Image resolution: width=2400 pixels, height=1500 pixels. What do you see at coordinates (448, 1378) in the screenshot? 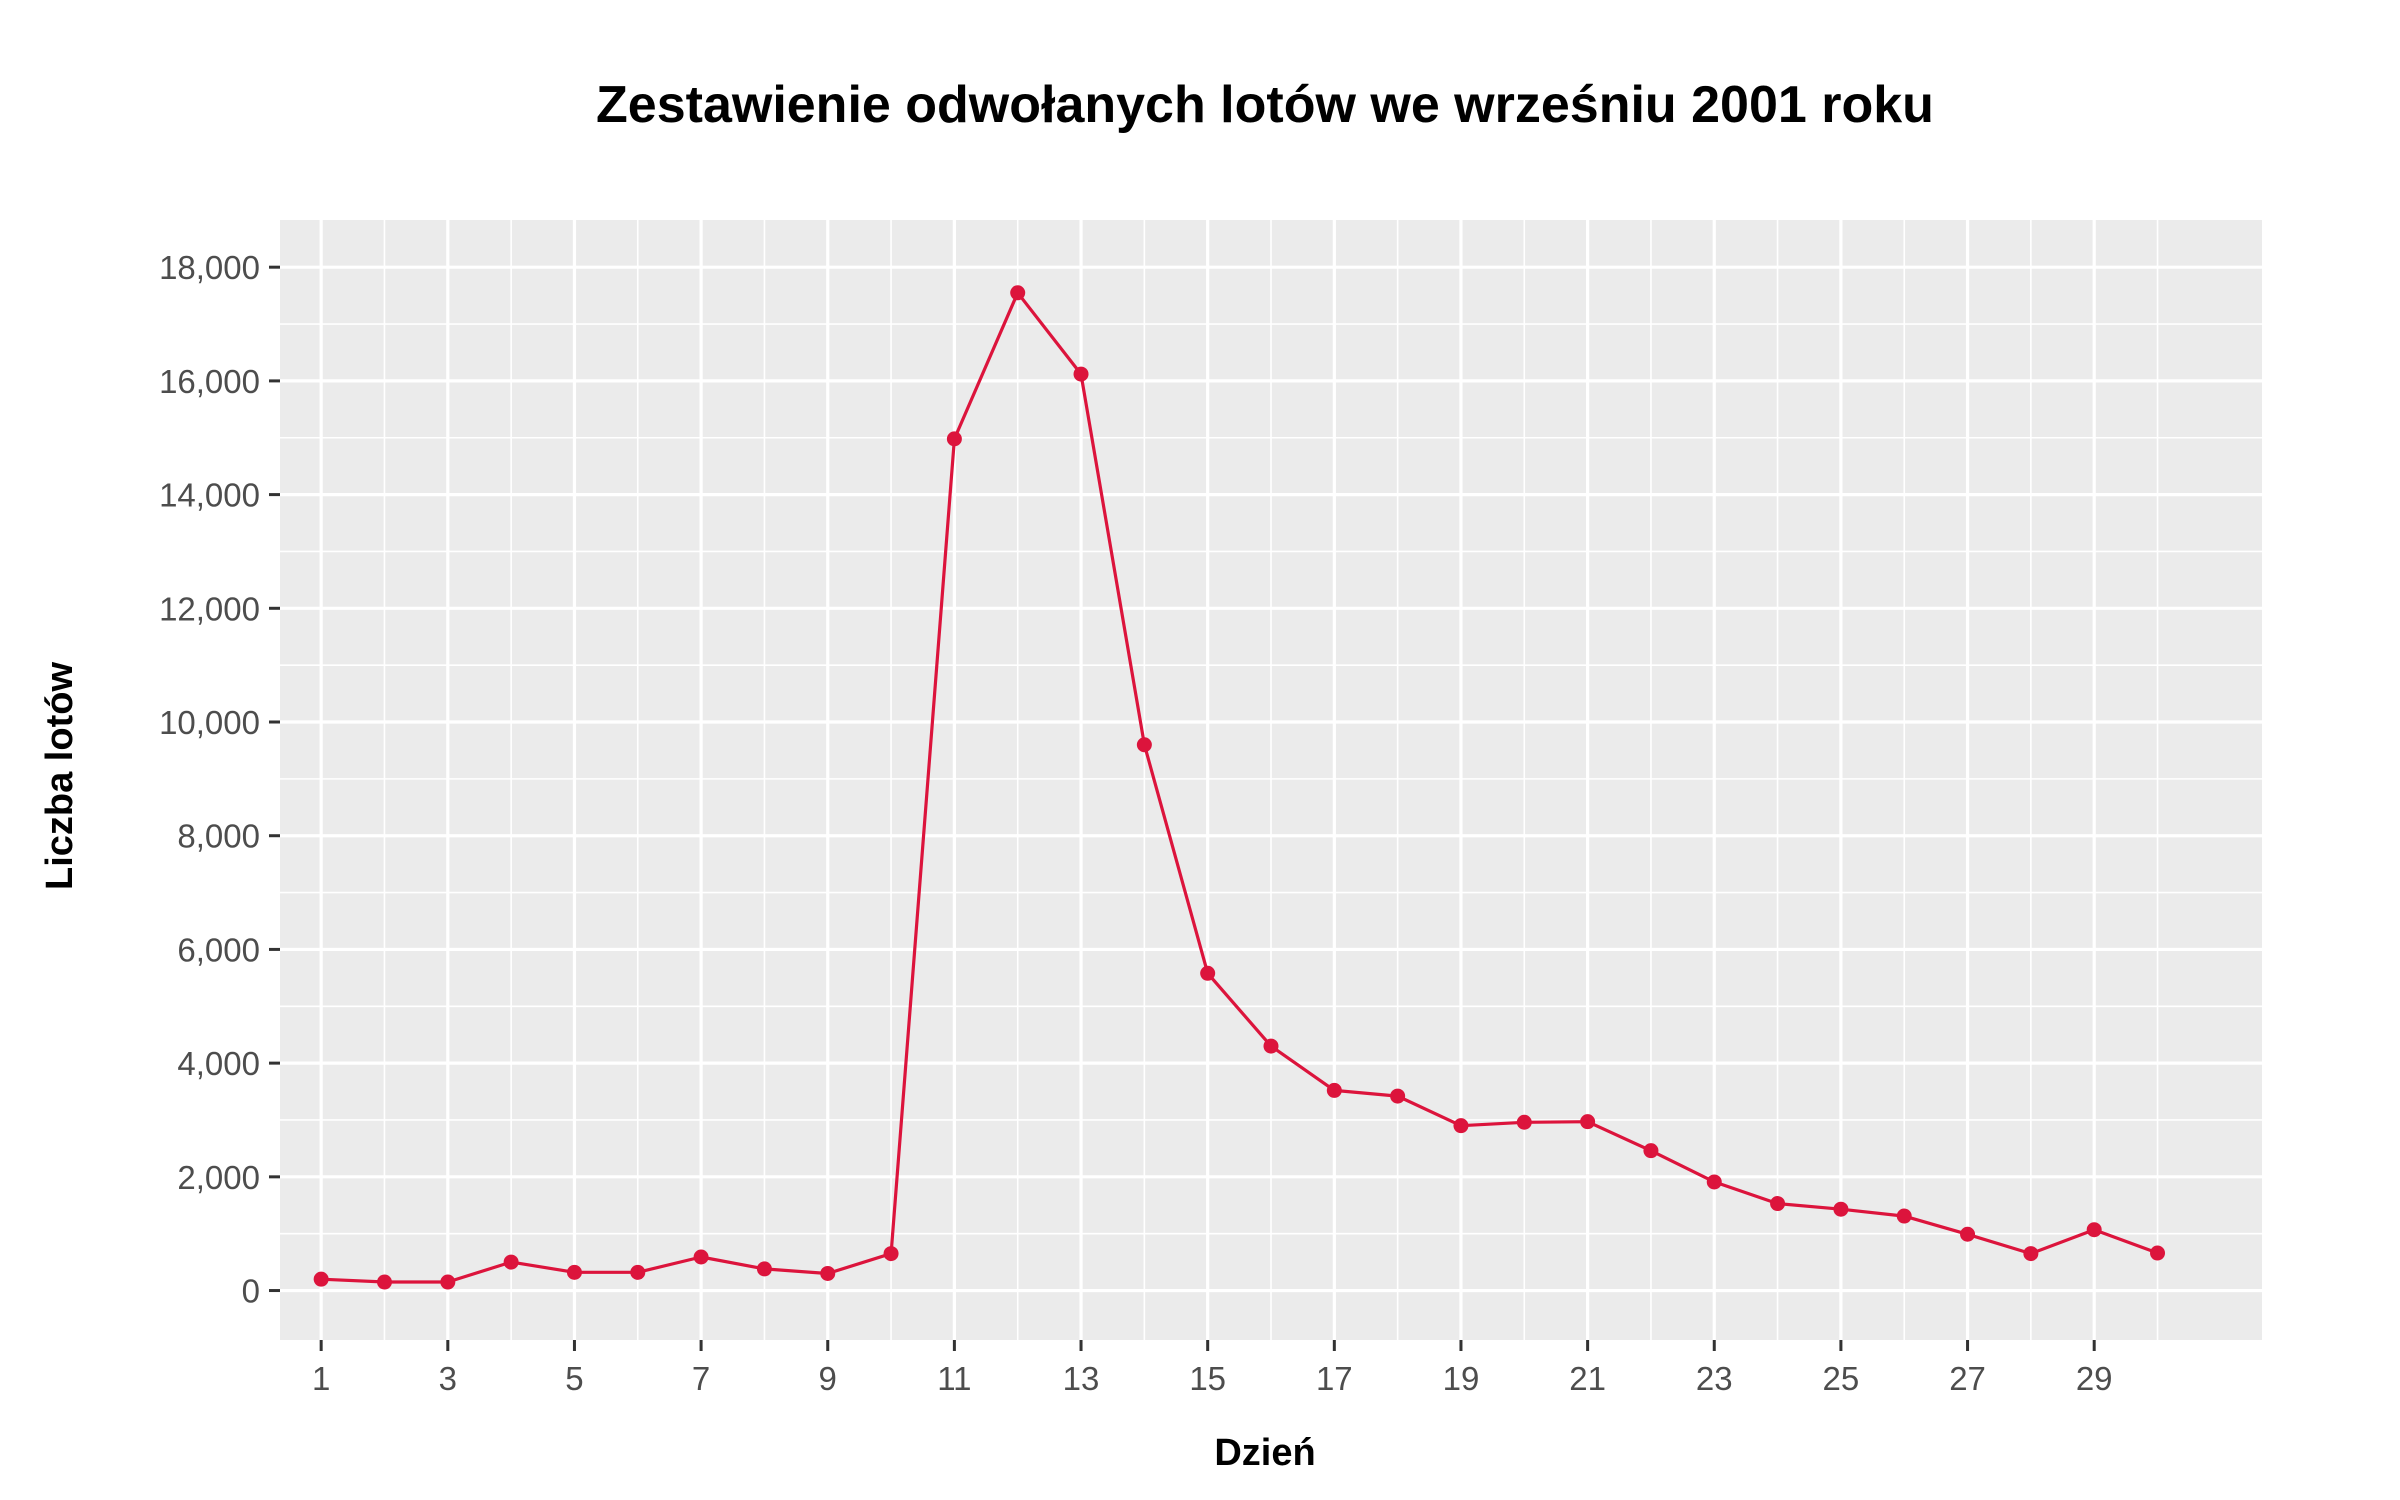
I see `x-tick-label: 3` at bounding box center [448, 1378].